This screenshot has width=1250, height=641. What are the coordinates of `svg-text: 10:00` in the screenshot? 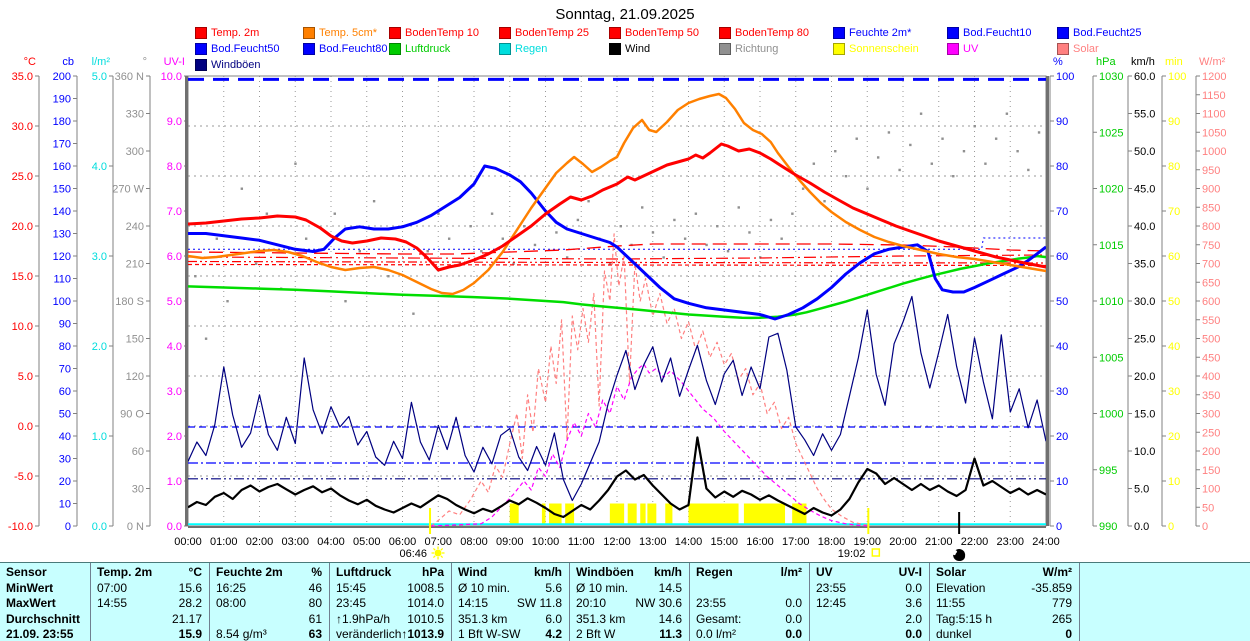 It's located at (546, 542).